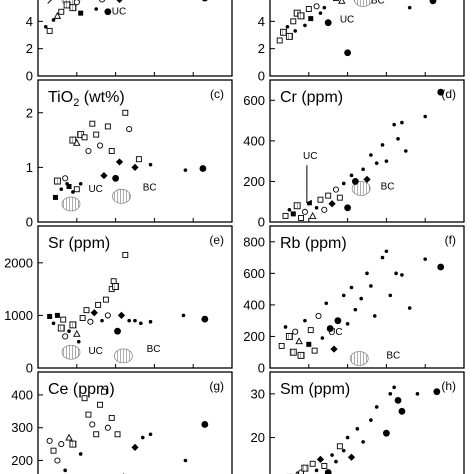 This screenshot has width=474, height=474. What do you see at coordinates (367, 422) in the screenshot?
I see `panel-h-frame` at bounding box center [367, 422].